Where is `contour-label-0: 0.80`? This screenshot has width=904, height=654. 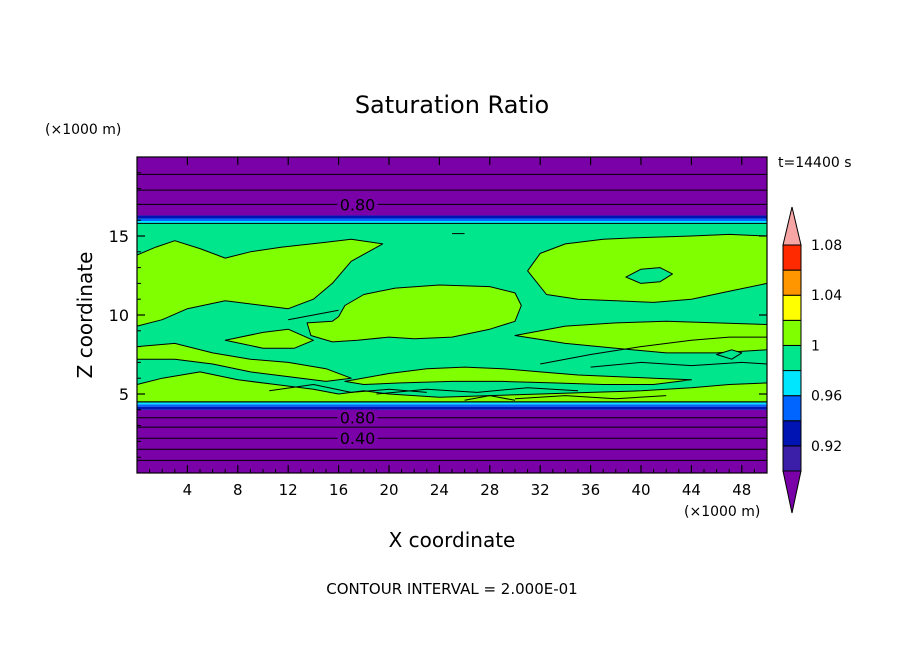
contour-label-0: 0.80 is located at coordinates (358, 204).